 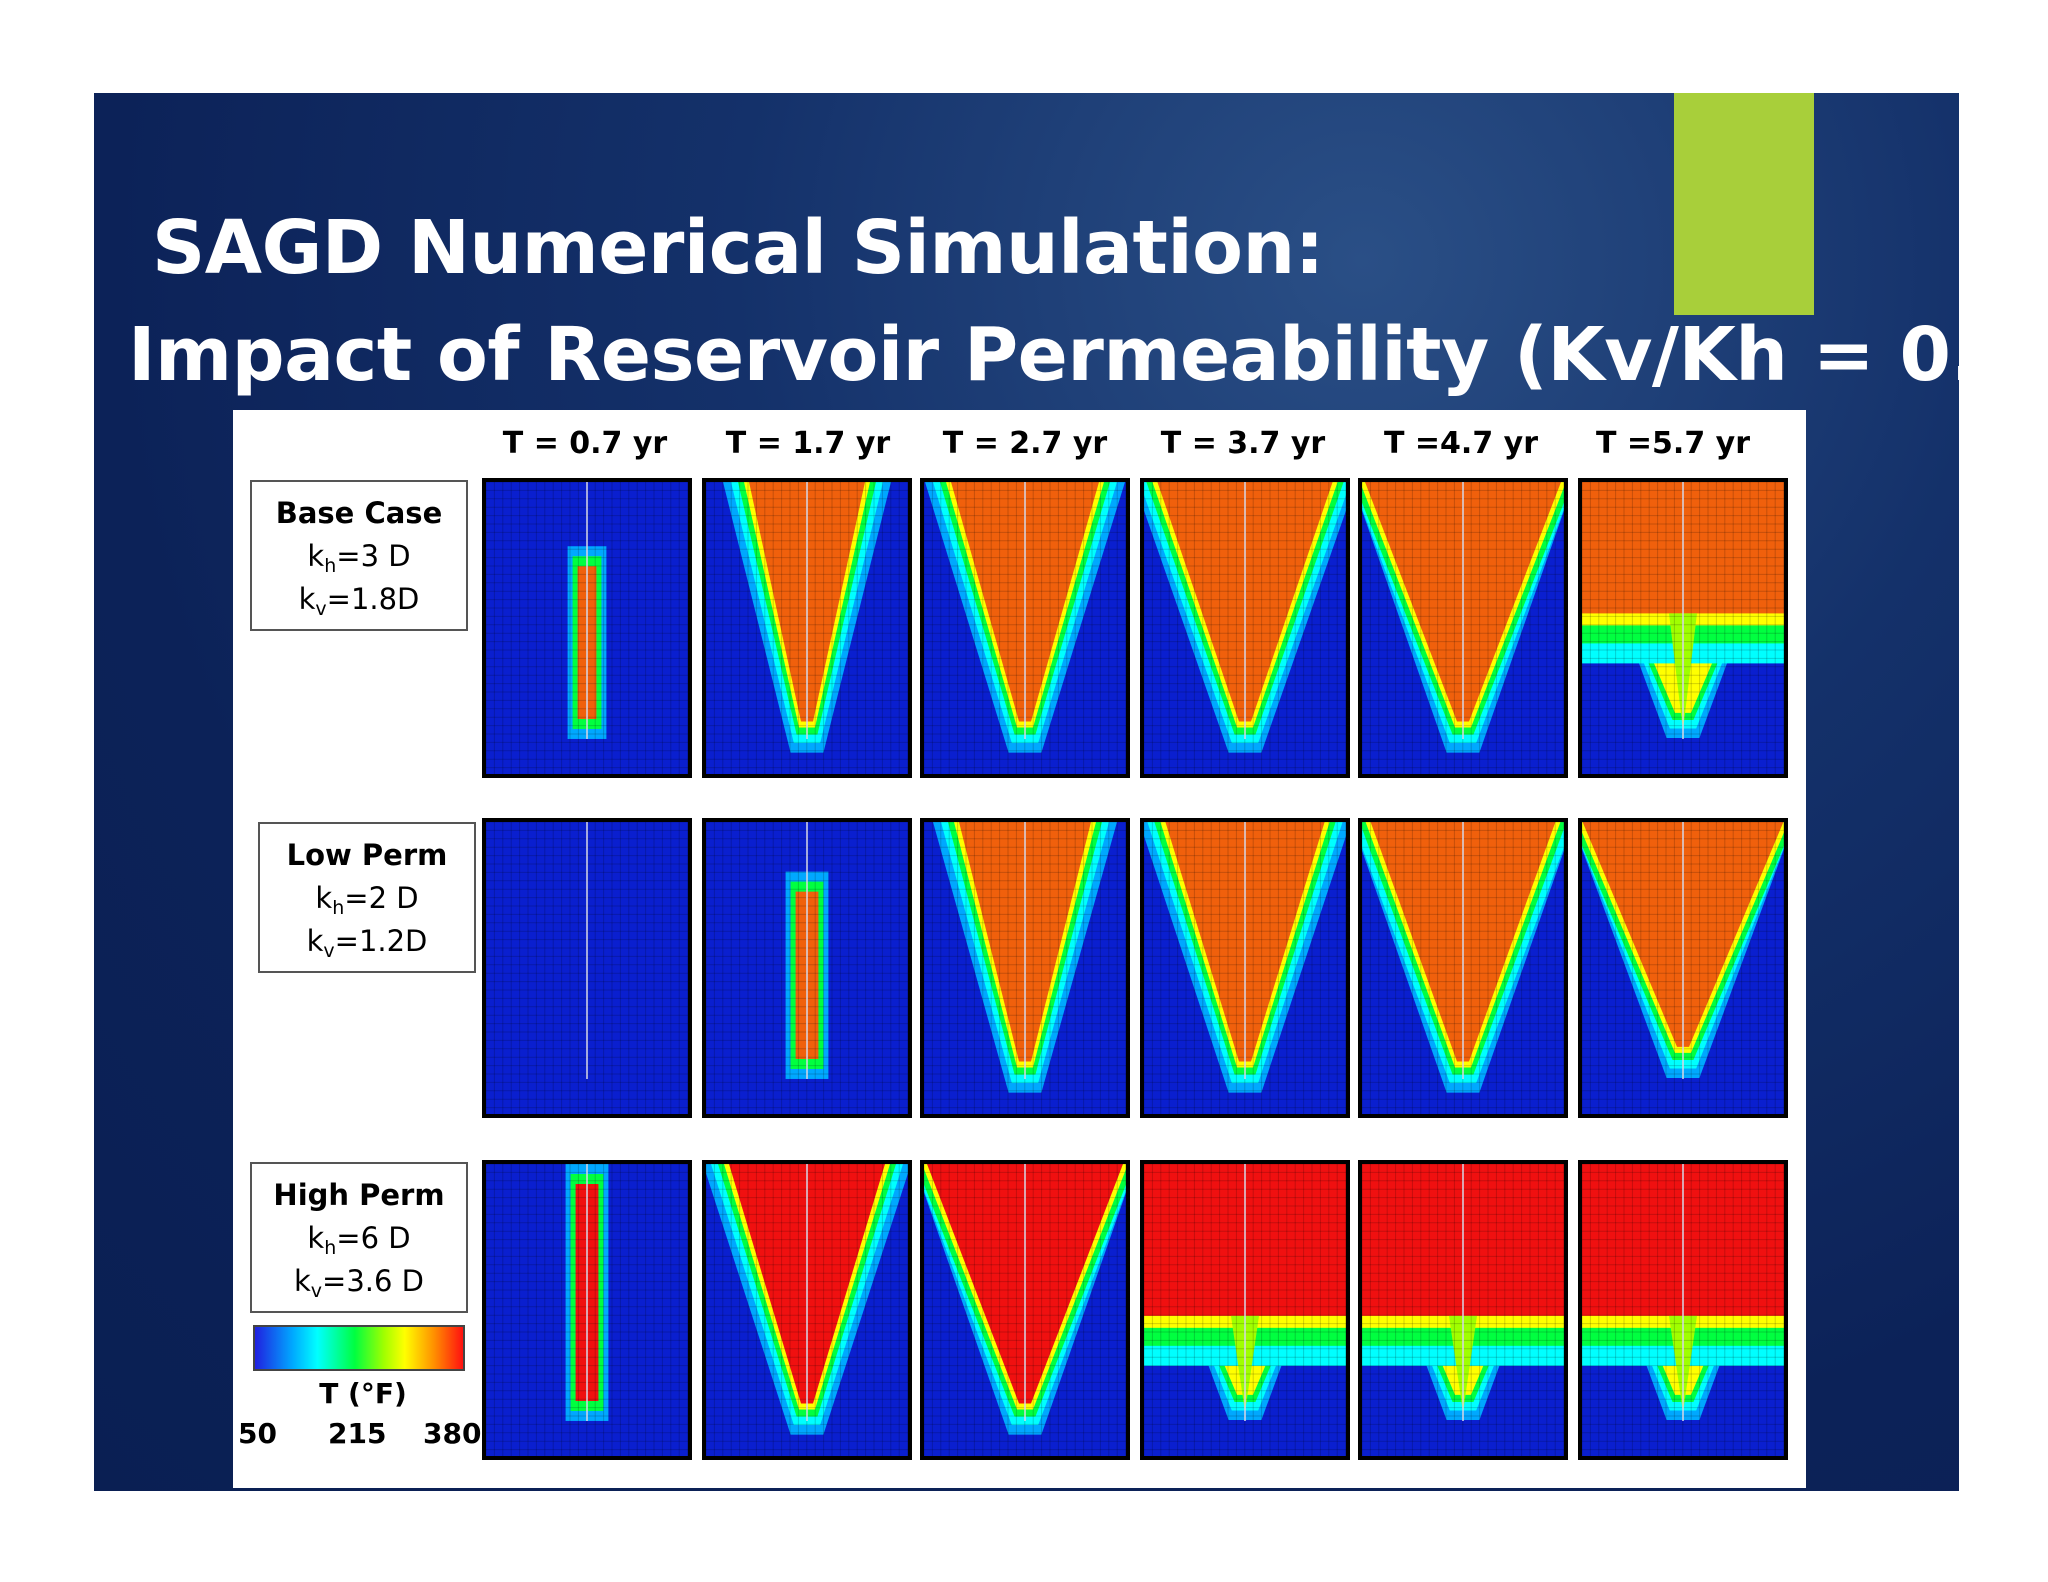 I want to click on kh-line: kh=2 D, so click(x=367, y=900).